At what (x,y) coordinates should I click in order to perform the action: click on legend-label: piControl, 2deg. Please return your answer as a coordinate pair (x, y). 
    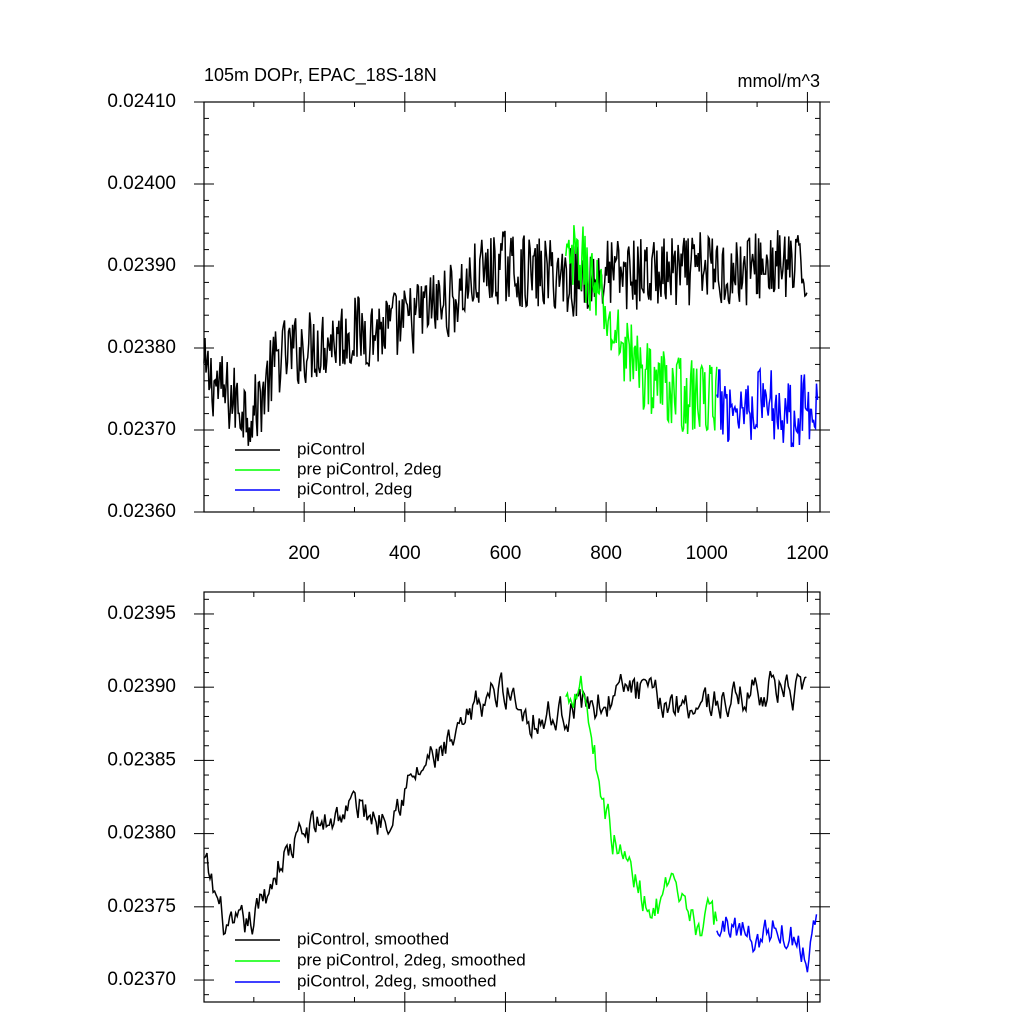
    Looking at the image, I should click on (354, 488).